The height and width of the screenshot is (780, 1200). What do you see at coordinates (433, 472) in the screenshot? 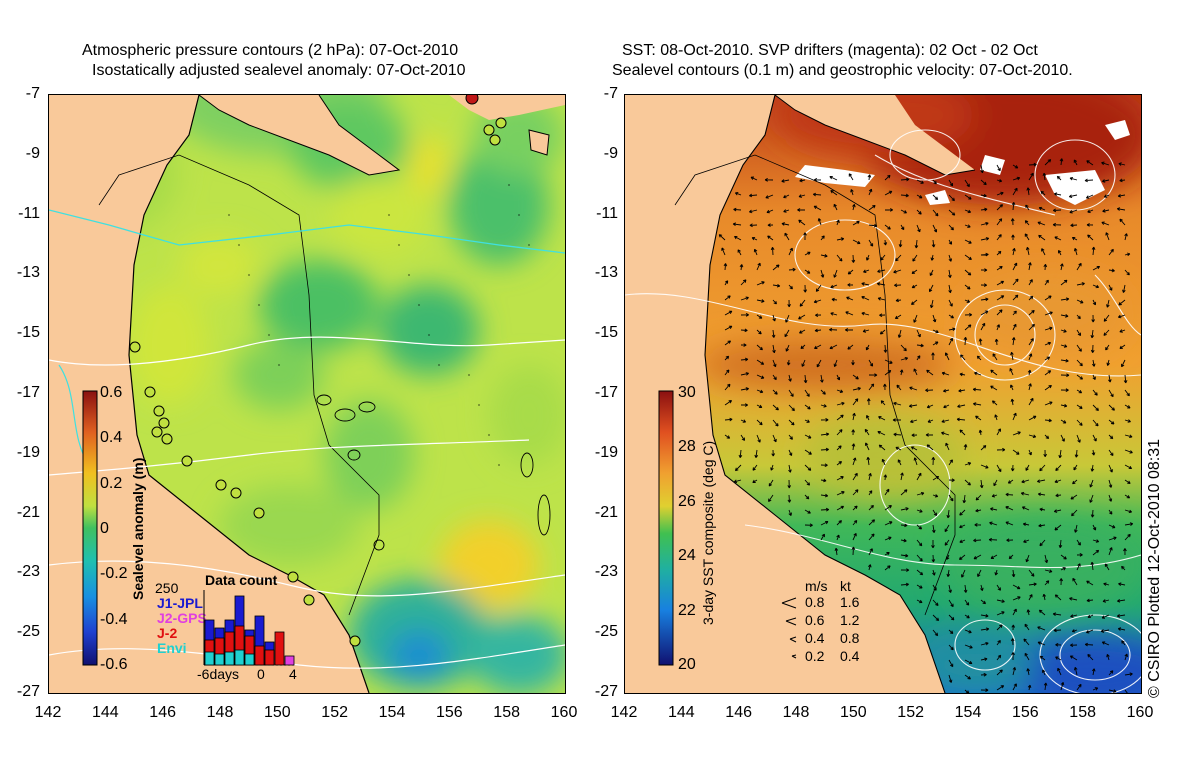
I see `islands` at bounding box center [433, 472].